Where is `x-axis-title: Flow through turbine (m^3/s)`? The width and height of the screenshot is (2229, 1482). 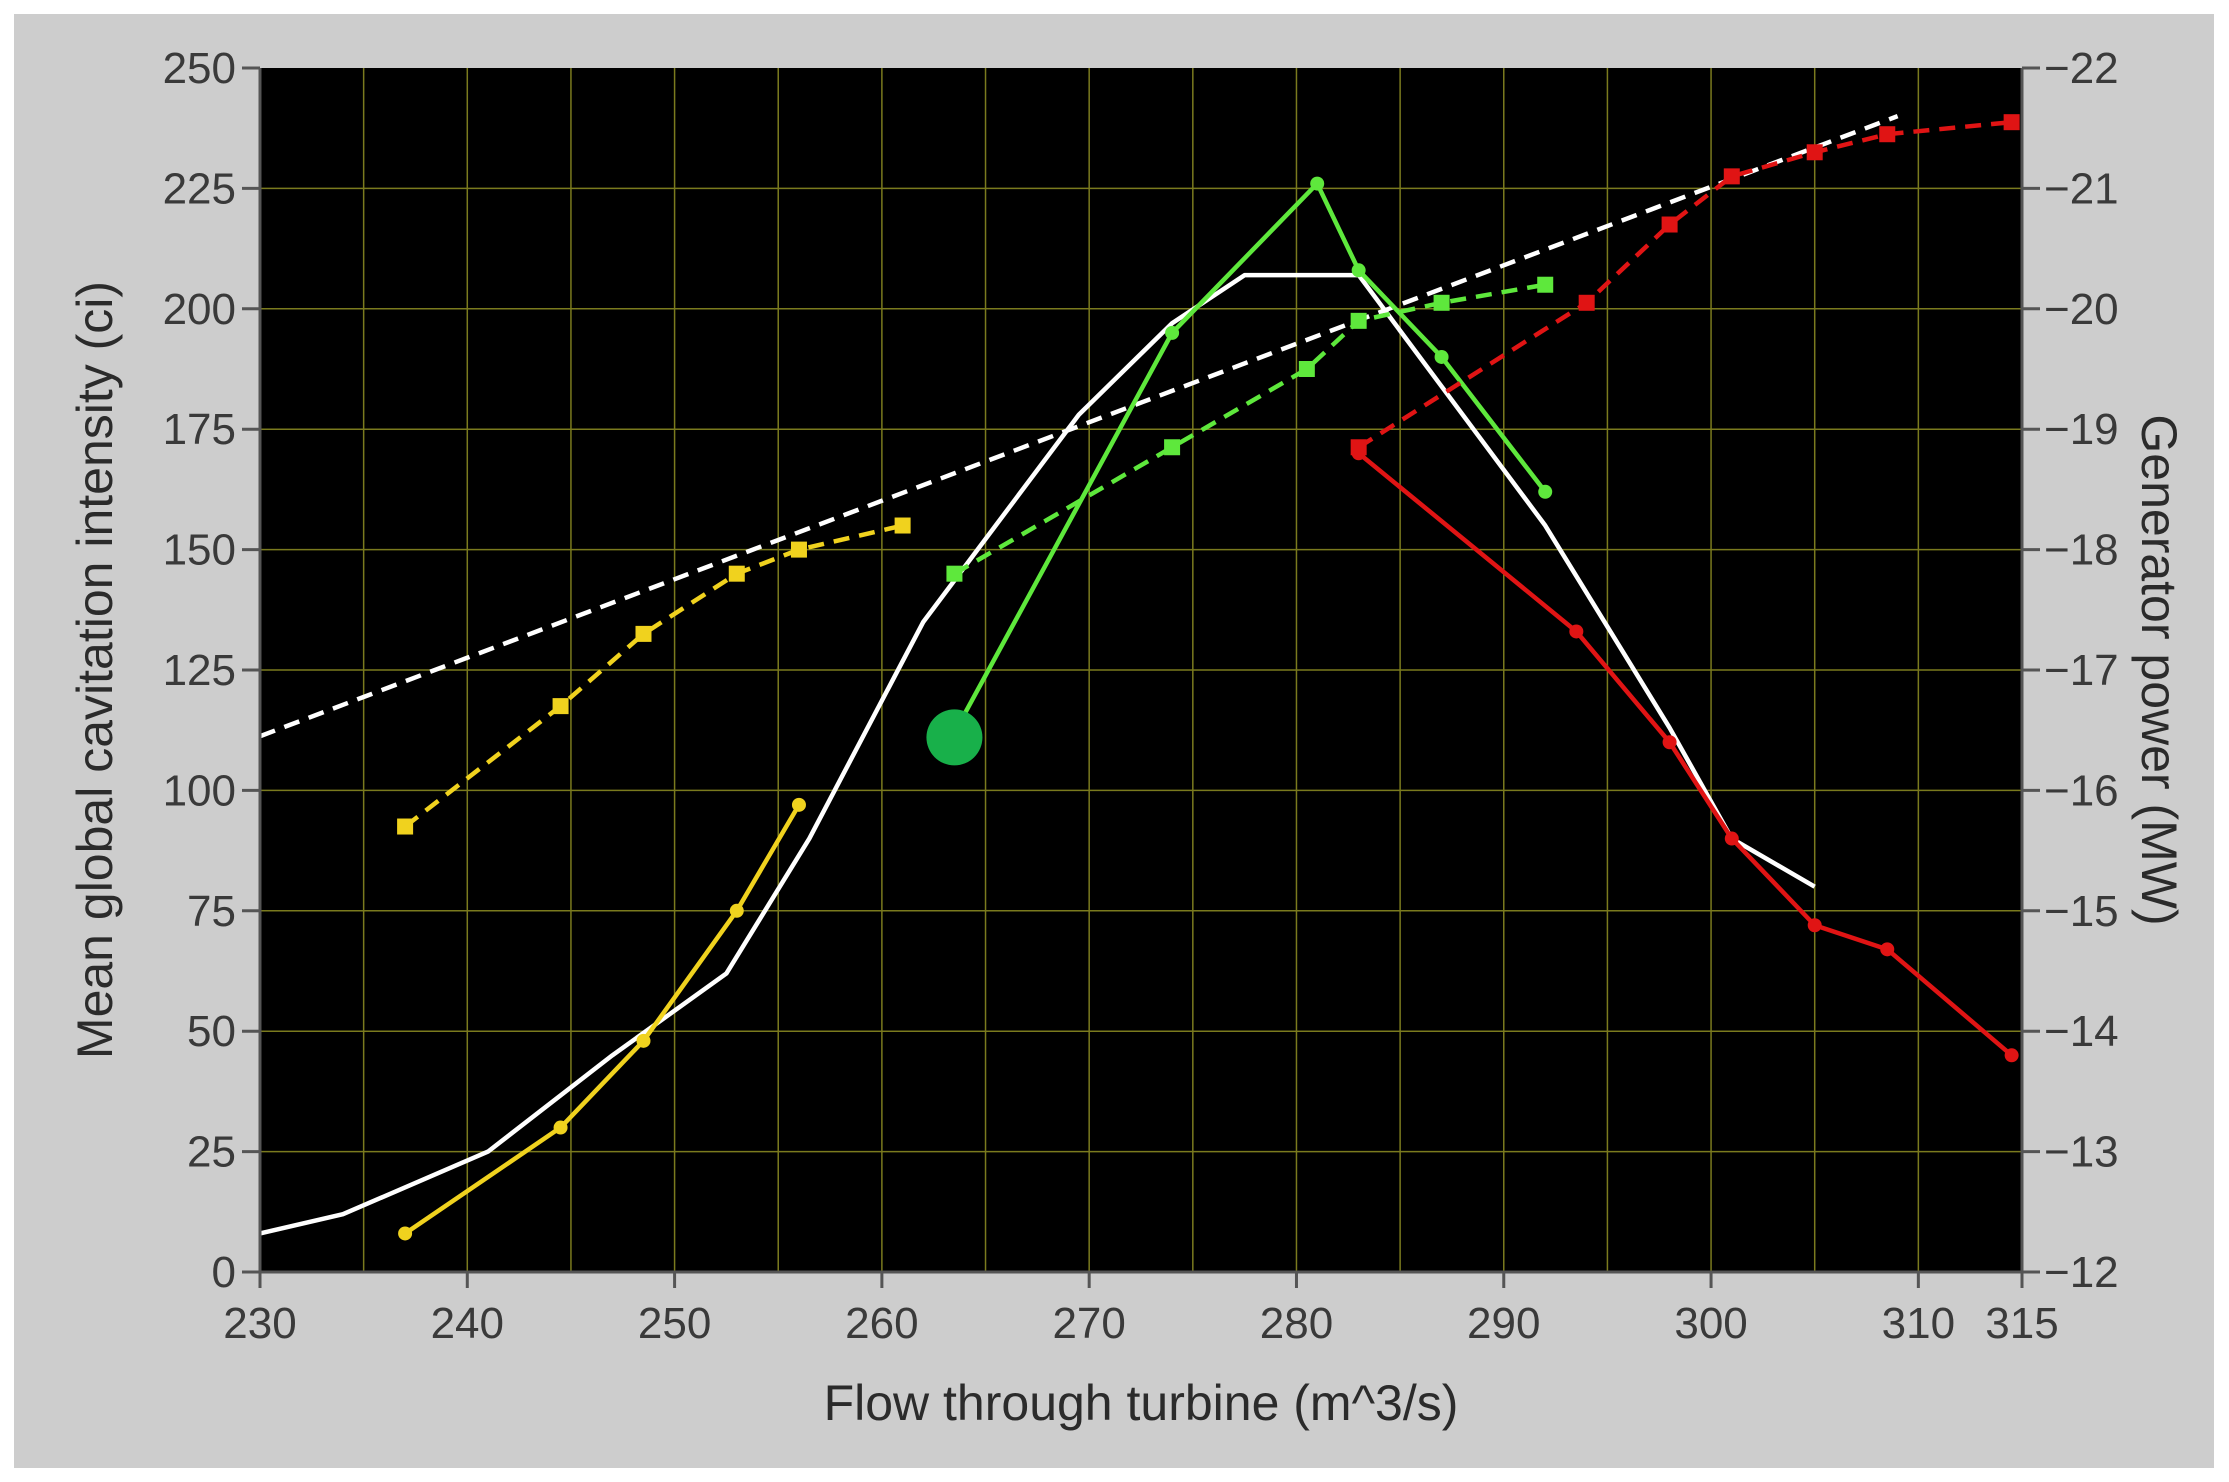 x-axis-title: Flow through turbine (m^3/s) is located at coordinates (1141, 1403).